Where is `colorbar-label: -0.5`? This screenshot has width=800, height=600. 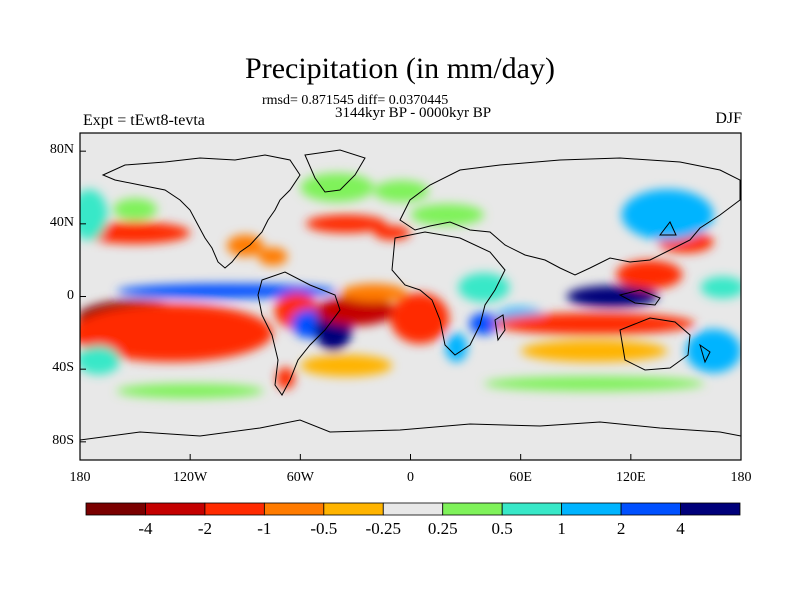 colorbar-label: -0.5 is located at coordinates (324, 528).